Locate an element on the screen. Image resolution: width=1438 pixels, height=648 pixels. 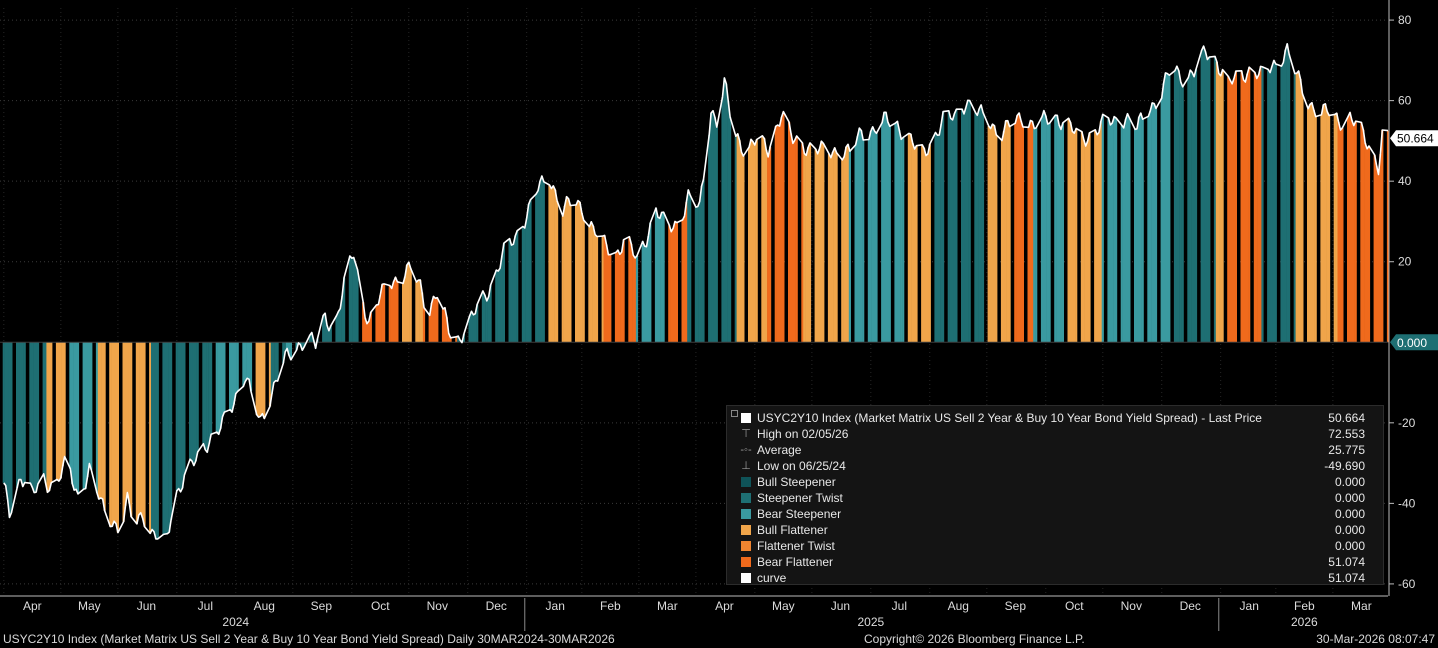
legend-stat-icon: ⊥ is located at coordinates (746, 466).